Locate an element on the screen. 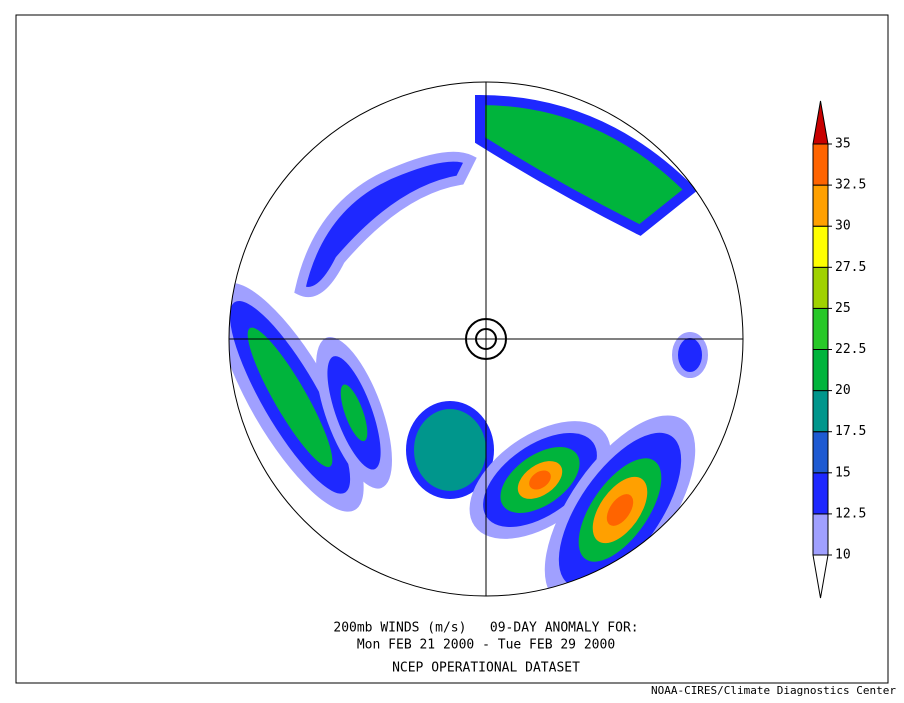 Image resolution: width=904 pixels, height=703 pixels. tick-label: 32.5 is located at coordinates (850, 185).